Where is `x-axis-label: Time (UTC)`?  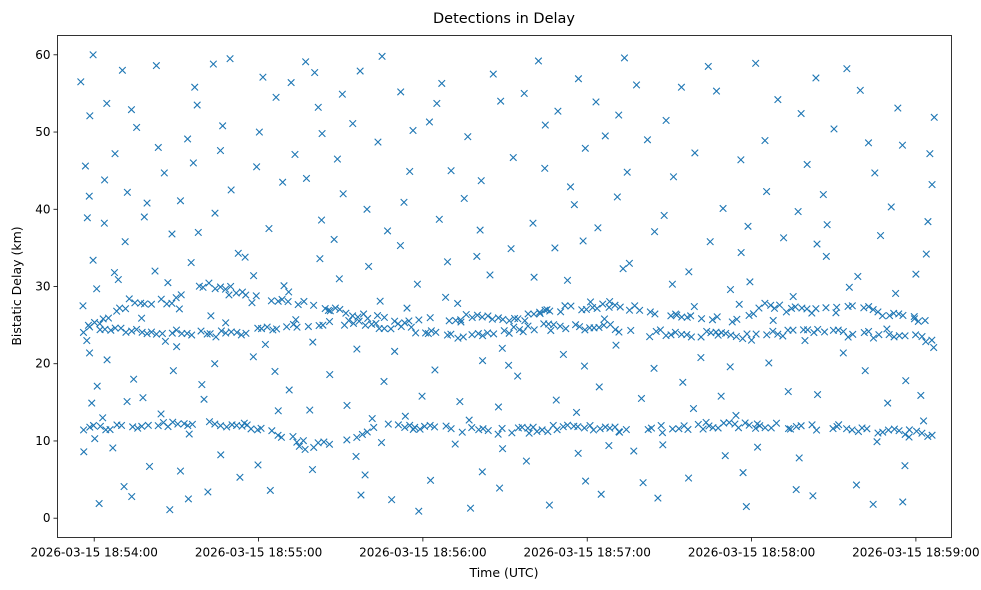 x-axis-label: Time (UTC) is located at coordinates (503, 572).